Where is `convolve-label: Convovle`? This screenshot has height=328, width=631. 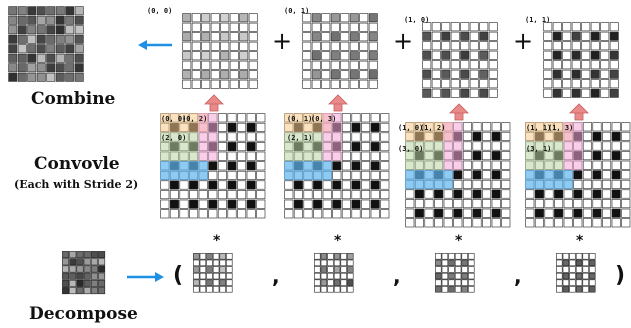 convolve-label: Convovle is located at coordinates (77, 164).